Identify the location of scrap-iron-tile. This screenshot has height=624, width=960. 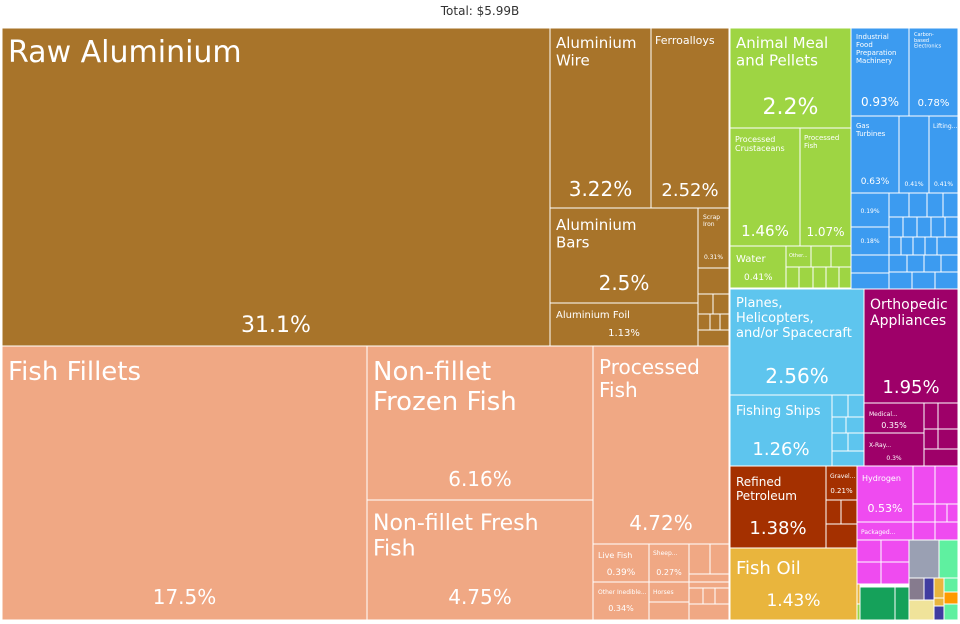
(713, 238).